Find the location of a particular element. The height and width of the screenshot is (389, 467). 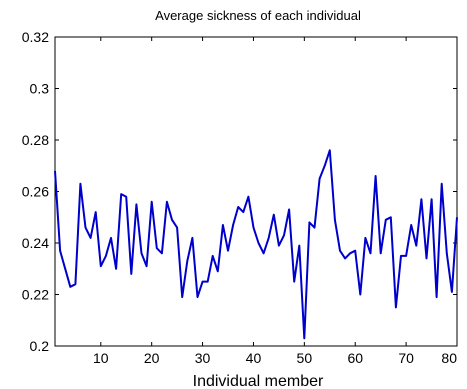

x-tick-label: 80 is located at coordinates (449, 358).